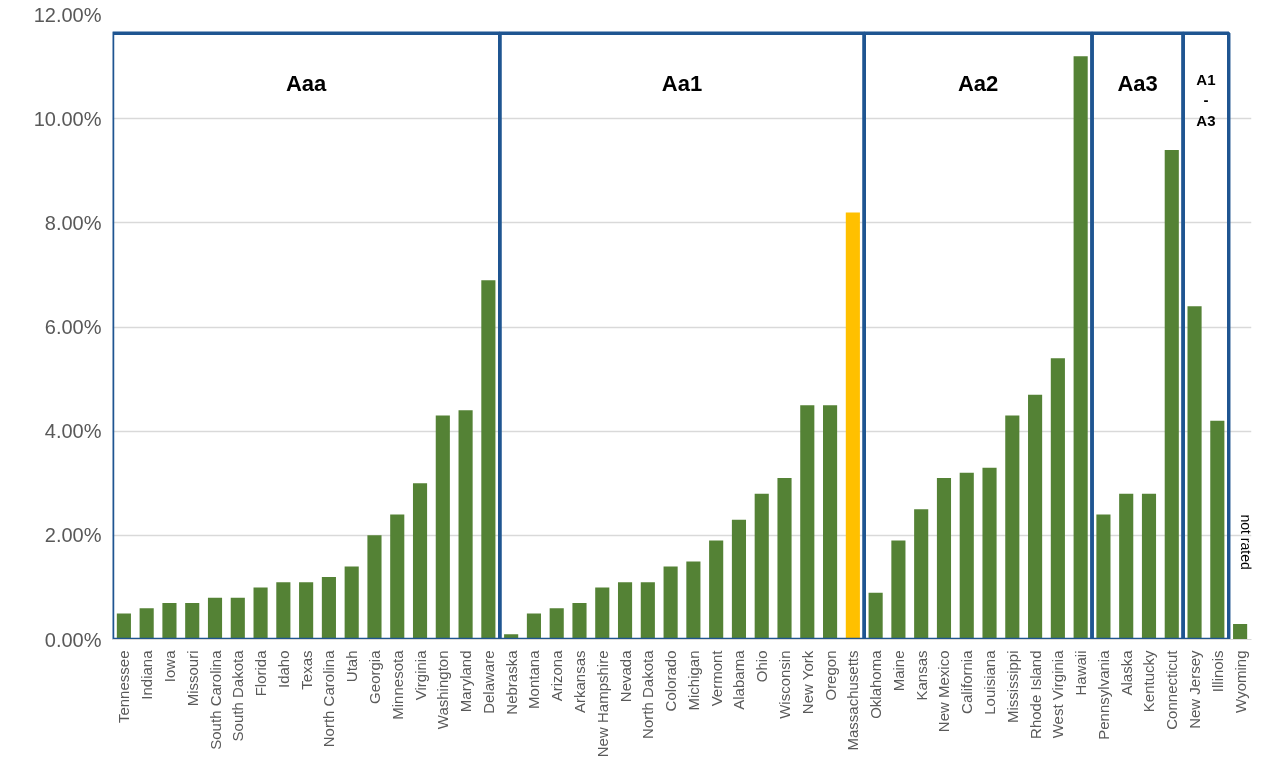  What do you see at coordinates (967, 681) in the screenshot?
I see `x-tick-label: California` at bounding box center [967, 681].